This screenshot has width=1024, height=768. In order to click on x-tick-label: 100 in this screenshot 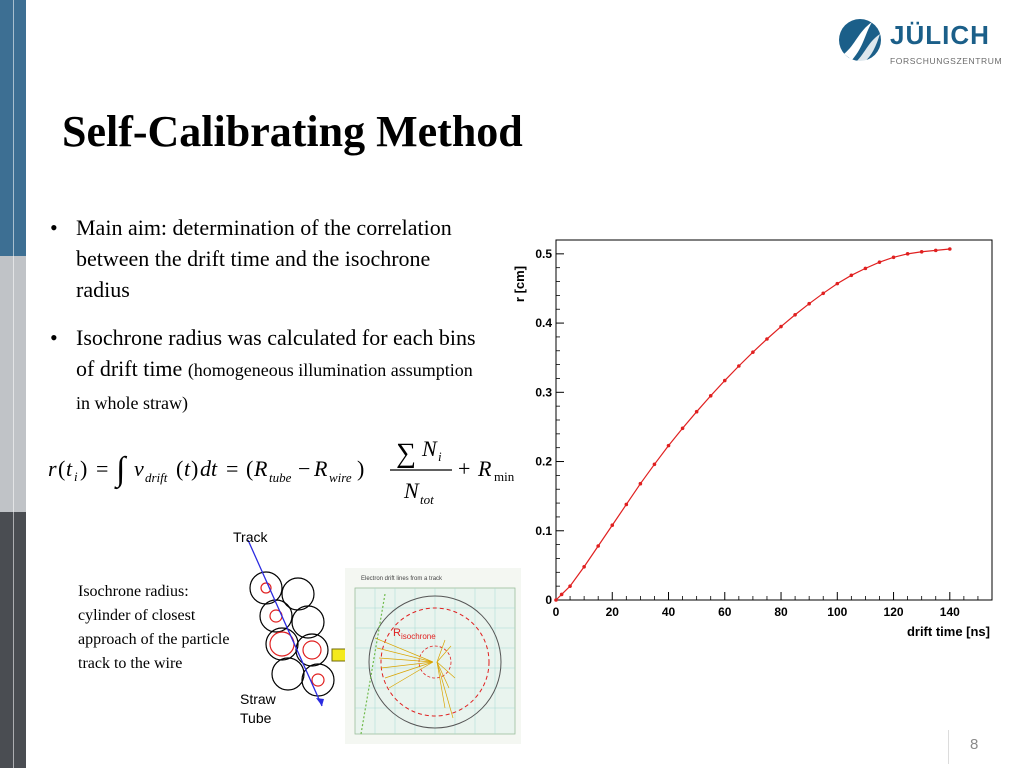, I will do `click(837, 612)`.